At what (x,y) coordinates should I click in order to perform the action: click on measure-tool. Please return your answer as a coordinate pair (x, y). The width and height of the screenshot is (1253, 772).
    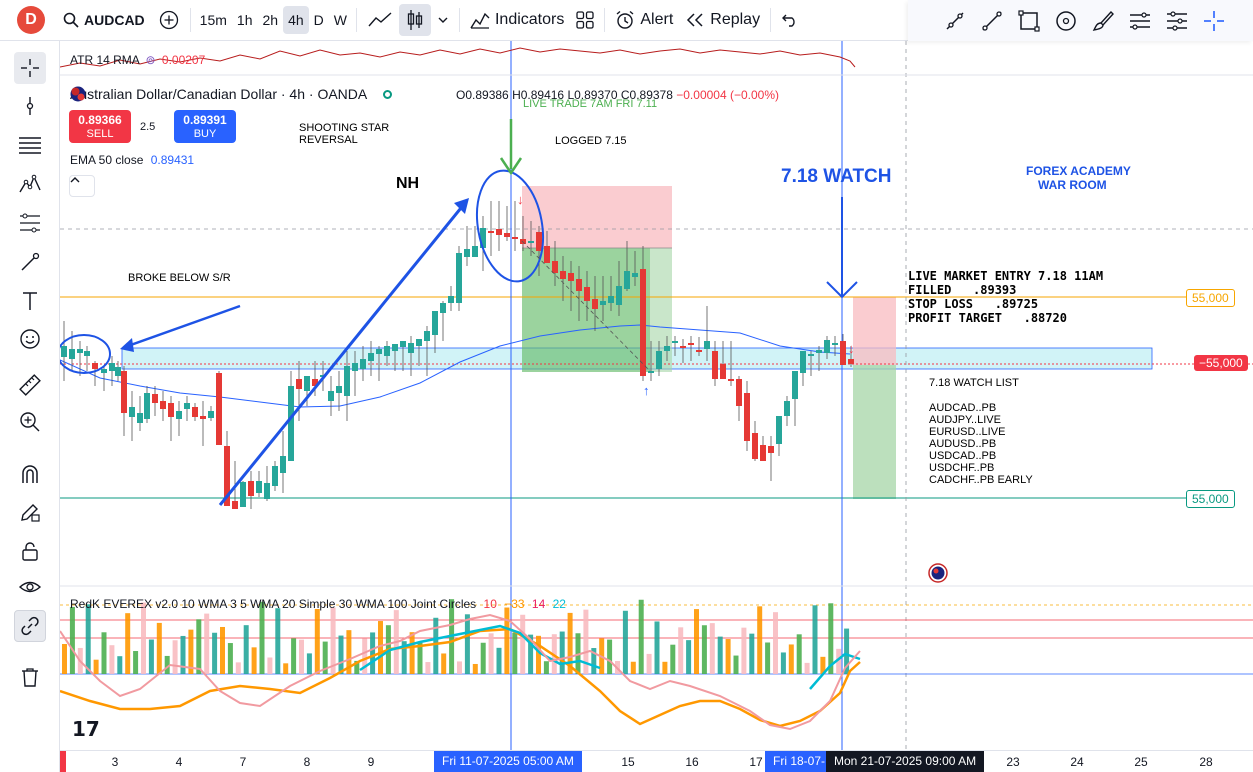
    Looking at the image, I should click on (30, 385).